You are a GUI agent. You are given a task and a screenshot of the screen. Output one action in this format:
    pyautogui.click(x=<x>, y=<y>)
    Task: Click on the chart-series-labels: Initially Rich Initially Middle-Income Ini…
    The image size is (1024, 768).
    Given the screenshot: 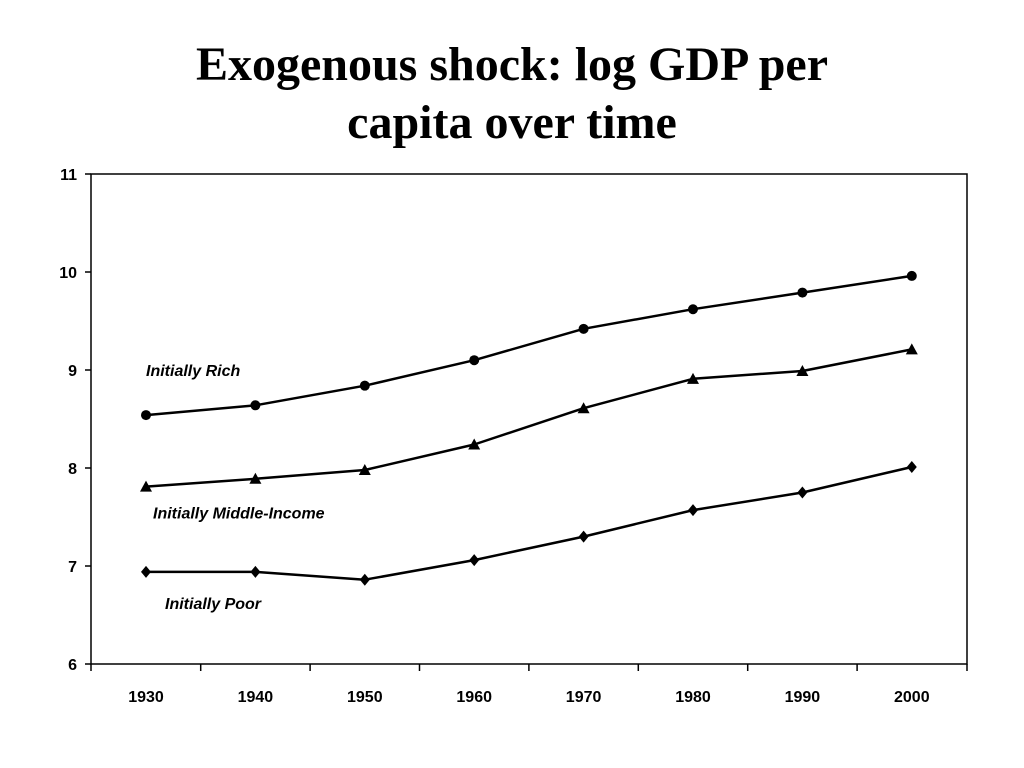 What is the action you would take?
    pyautogui.click(x=235, y=488)
    